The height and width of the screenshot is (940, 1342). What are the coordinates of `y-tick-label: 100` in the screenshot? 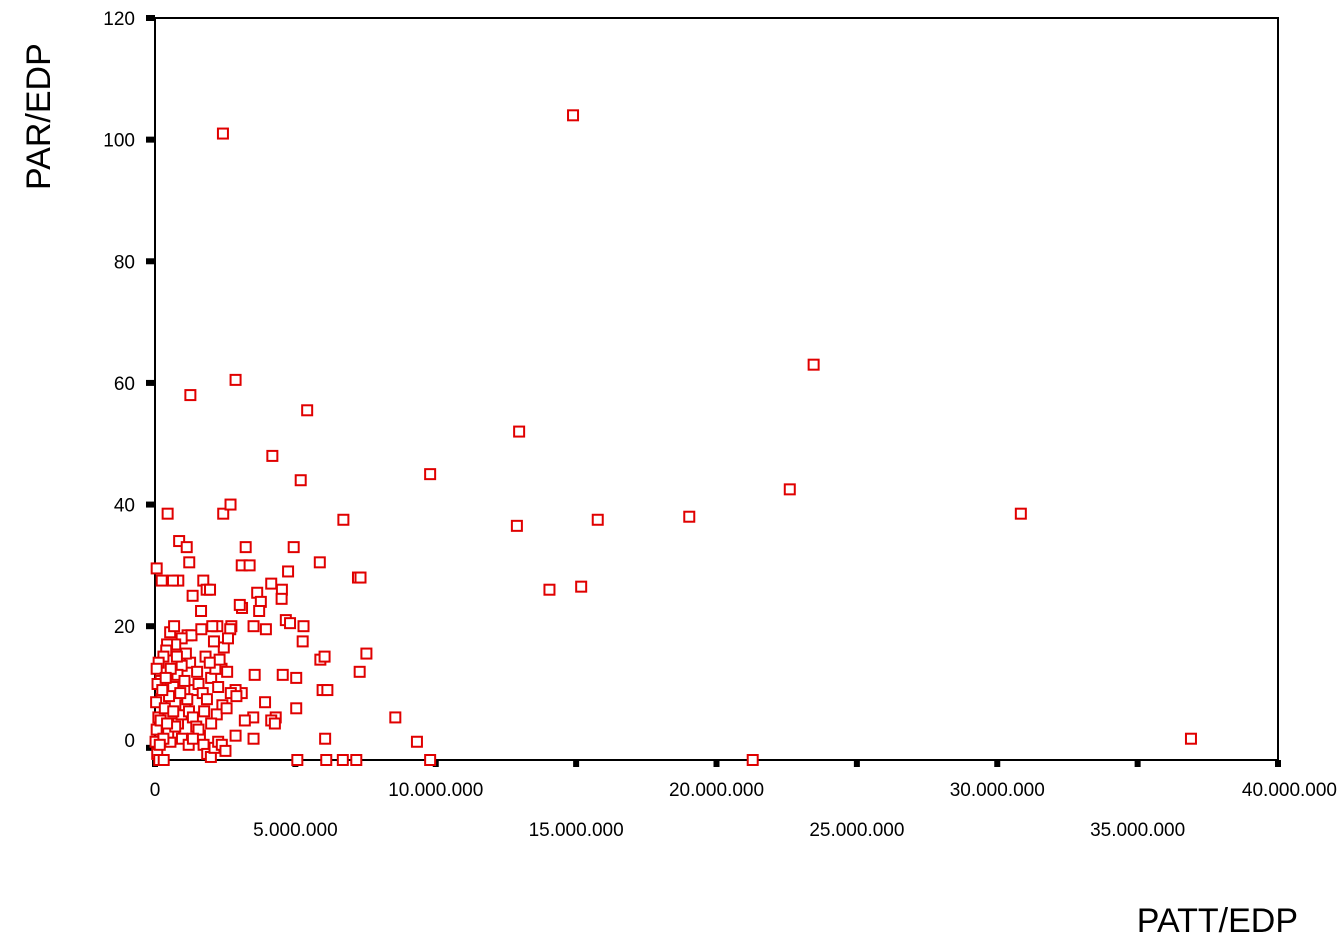 It's located at (119, 141).